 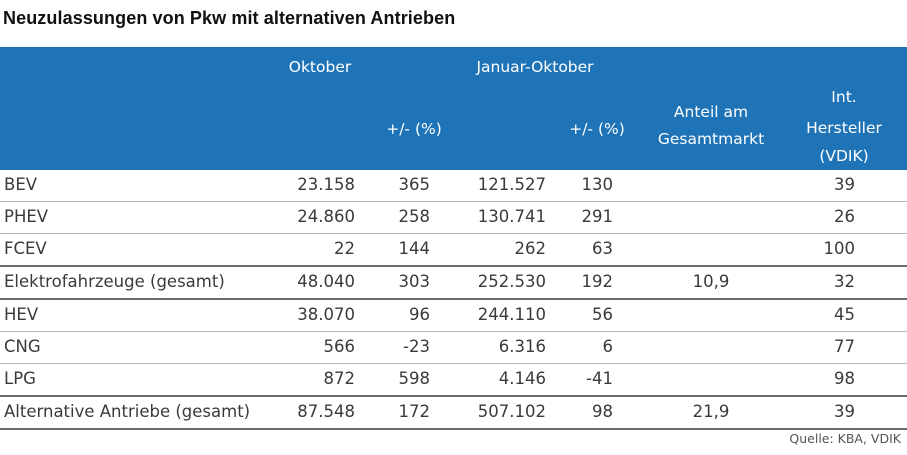 What do you see at coordinates (22, 346) in the screenshot?
I see `row-label: CNG` at bounding box center [22, 346].